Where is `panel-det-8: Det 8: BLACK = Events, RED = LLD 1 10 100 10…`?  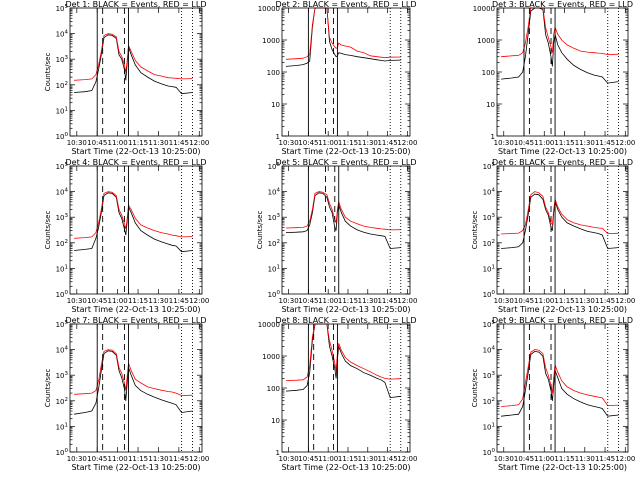 panel-det-8: Det 8: BLACK = Events, RED = LLD 1 10 100 10… is located at coordinates (338, 394).